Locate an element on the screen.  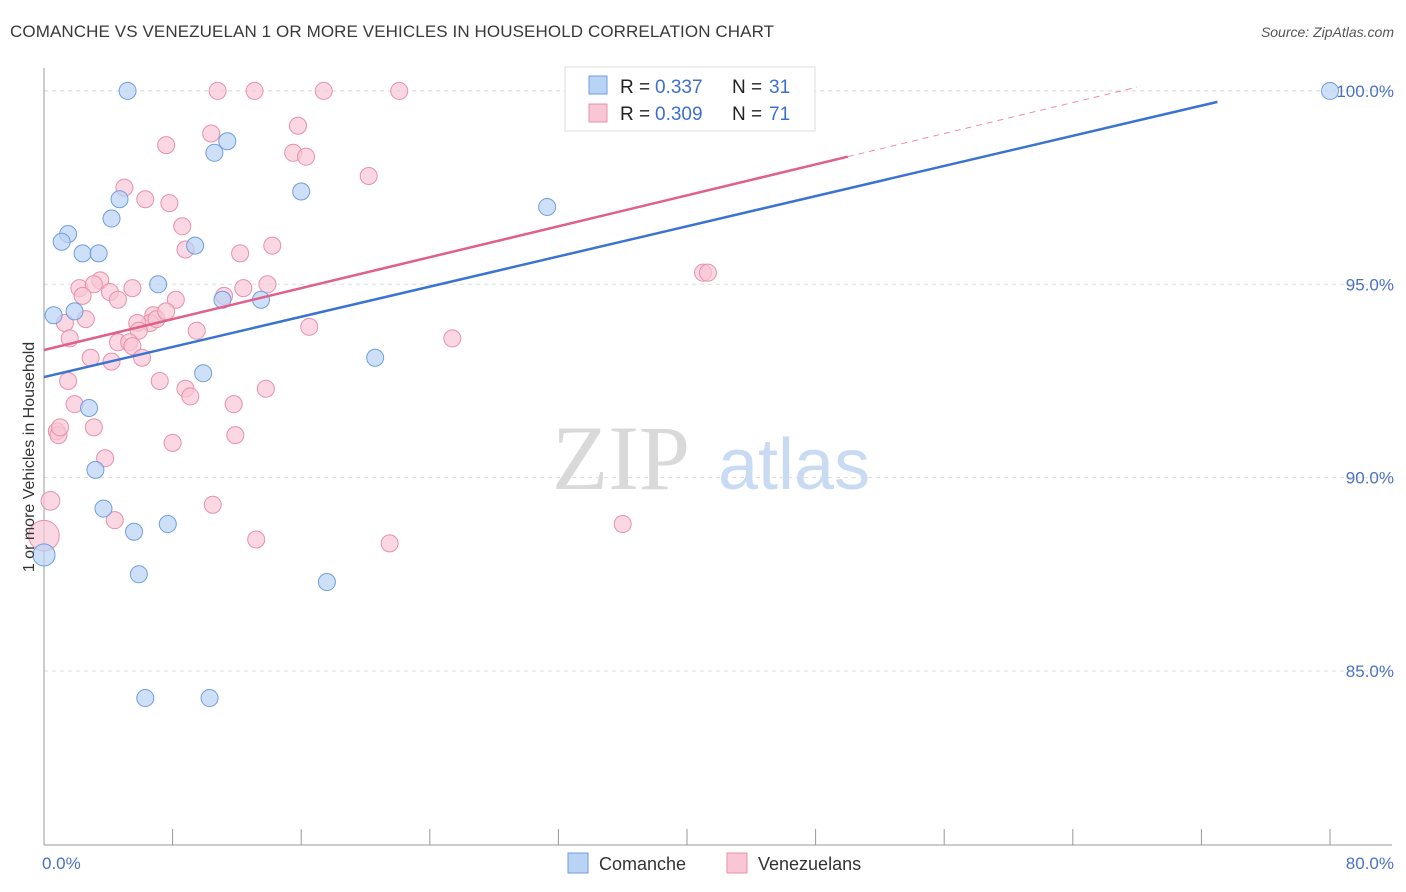
x-tick-label-min: 0.0% is located at coordinates (61, 863).